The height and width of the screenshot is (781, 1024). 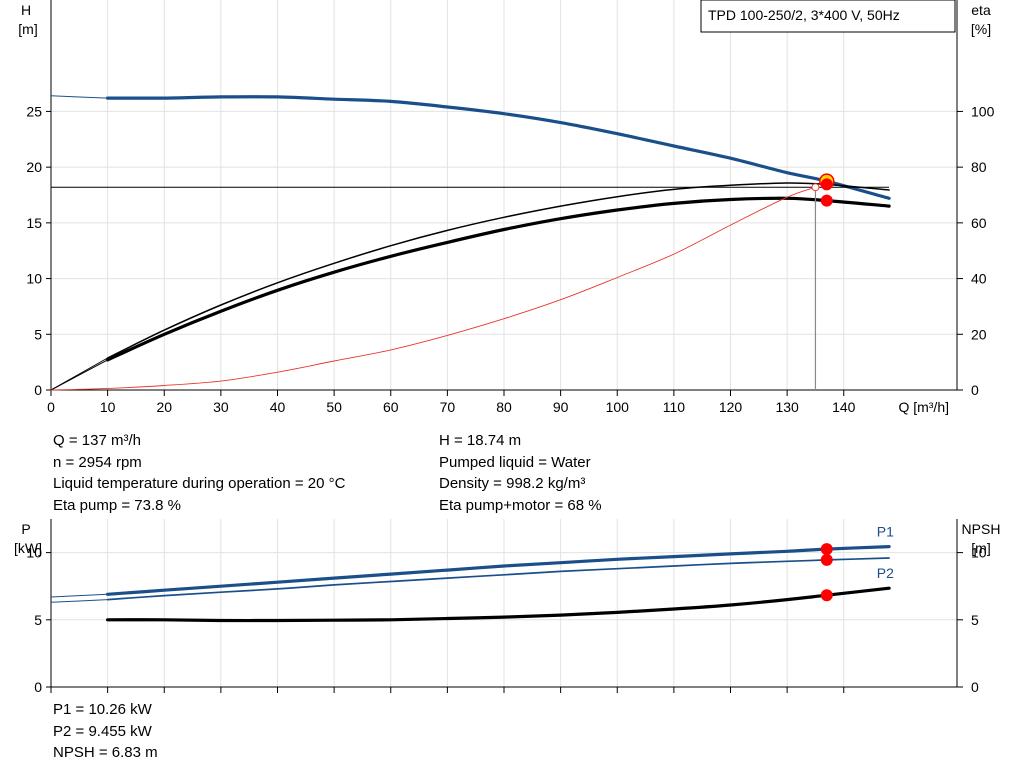 What do you see at coordinates (27, 29) in the screenshot?
I see `main-y-left-unit: [m]` at bounding box center [27, 29].